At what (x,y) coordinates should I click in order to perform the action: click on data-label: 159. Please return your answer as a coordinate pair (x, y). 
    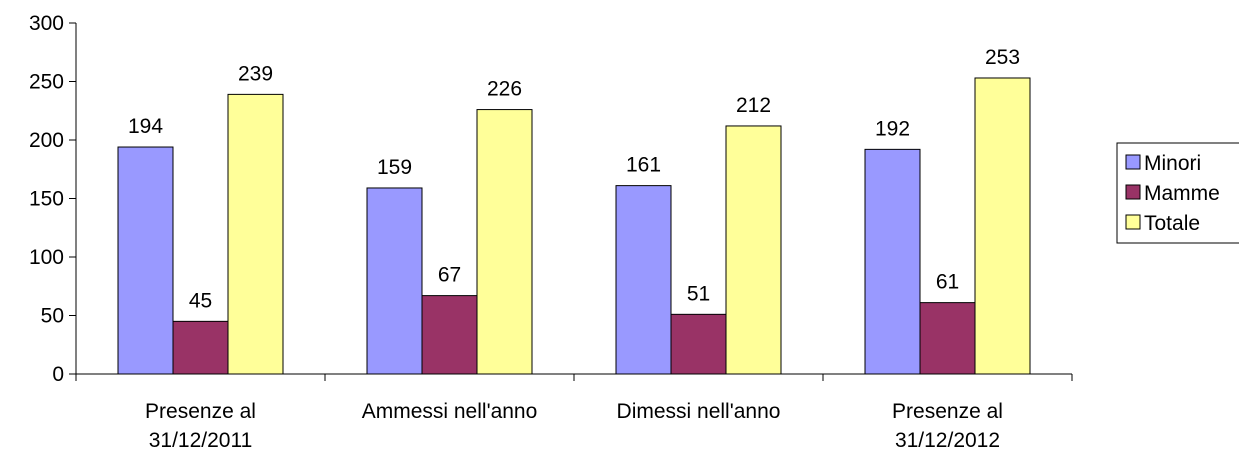
    Looking at the image, I should click on (394, 167).